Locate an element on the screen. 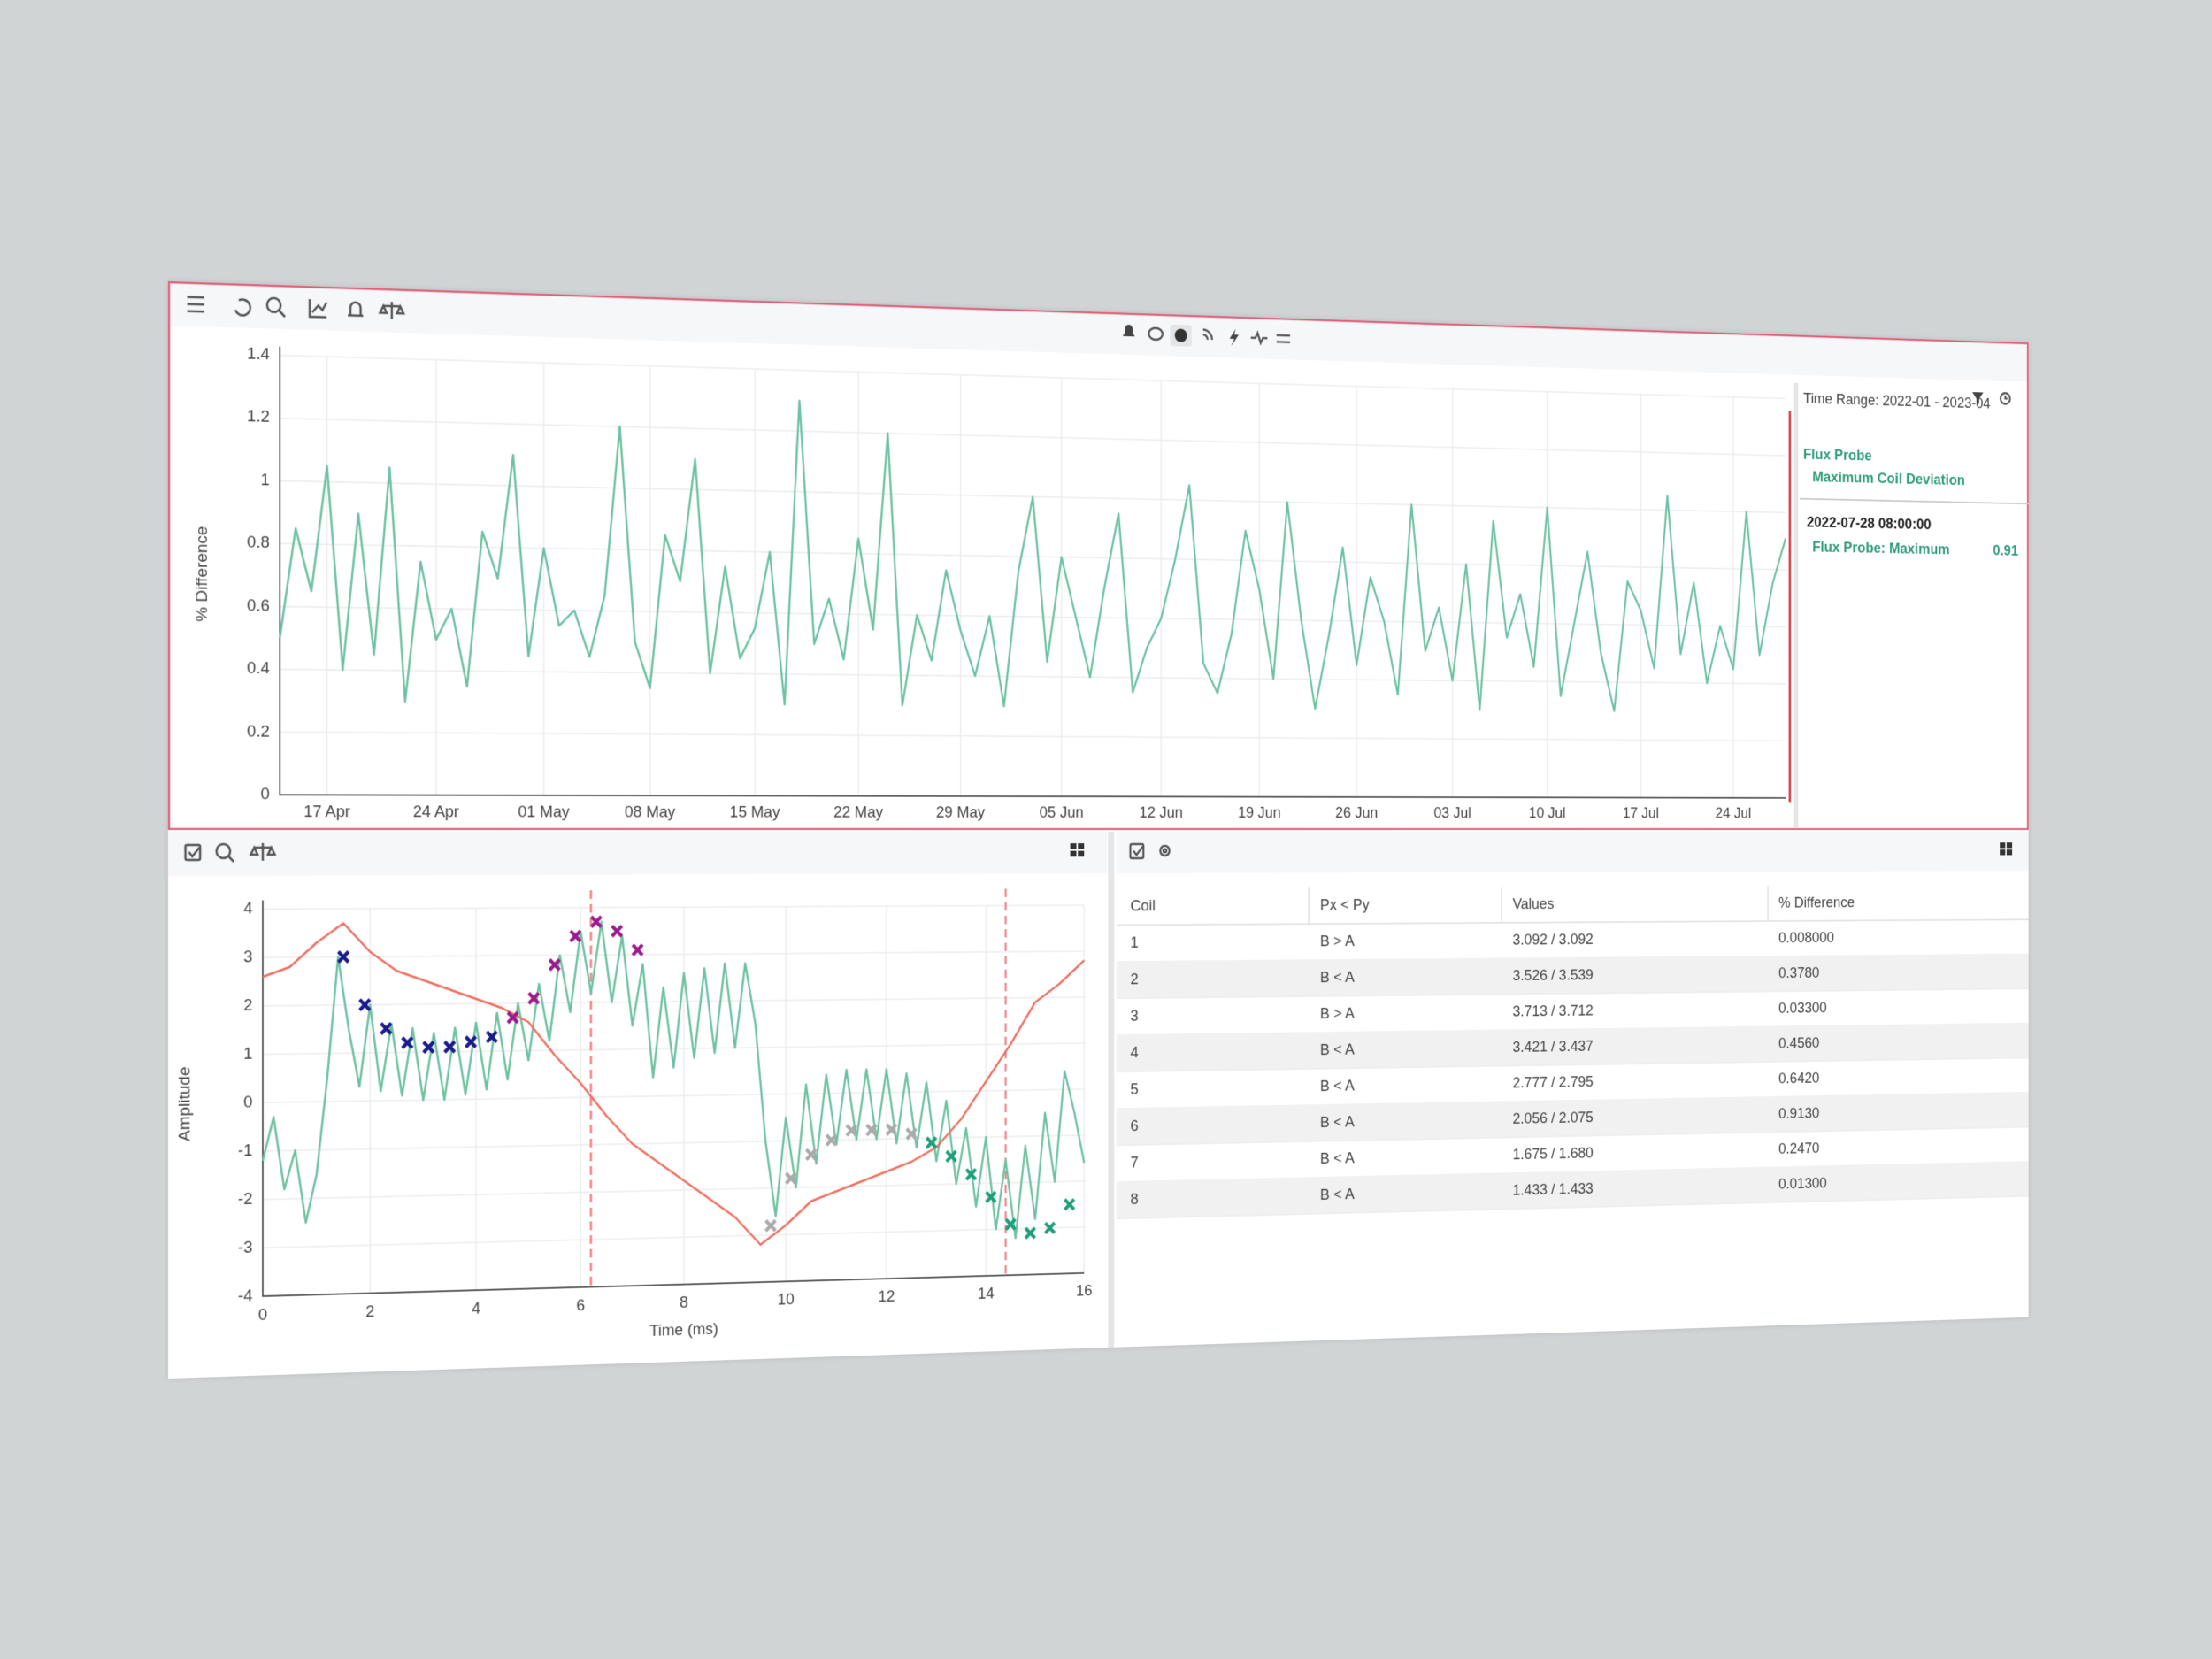  y-tick-label: 3 is located at coordinates (248, 956).